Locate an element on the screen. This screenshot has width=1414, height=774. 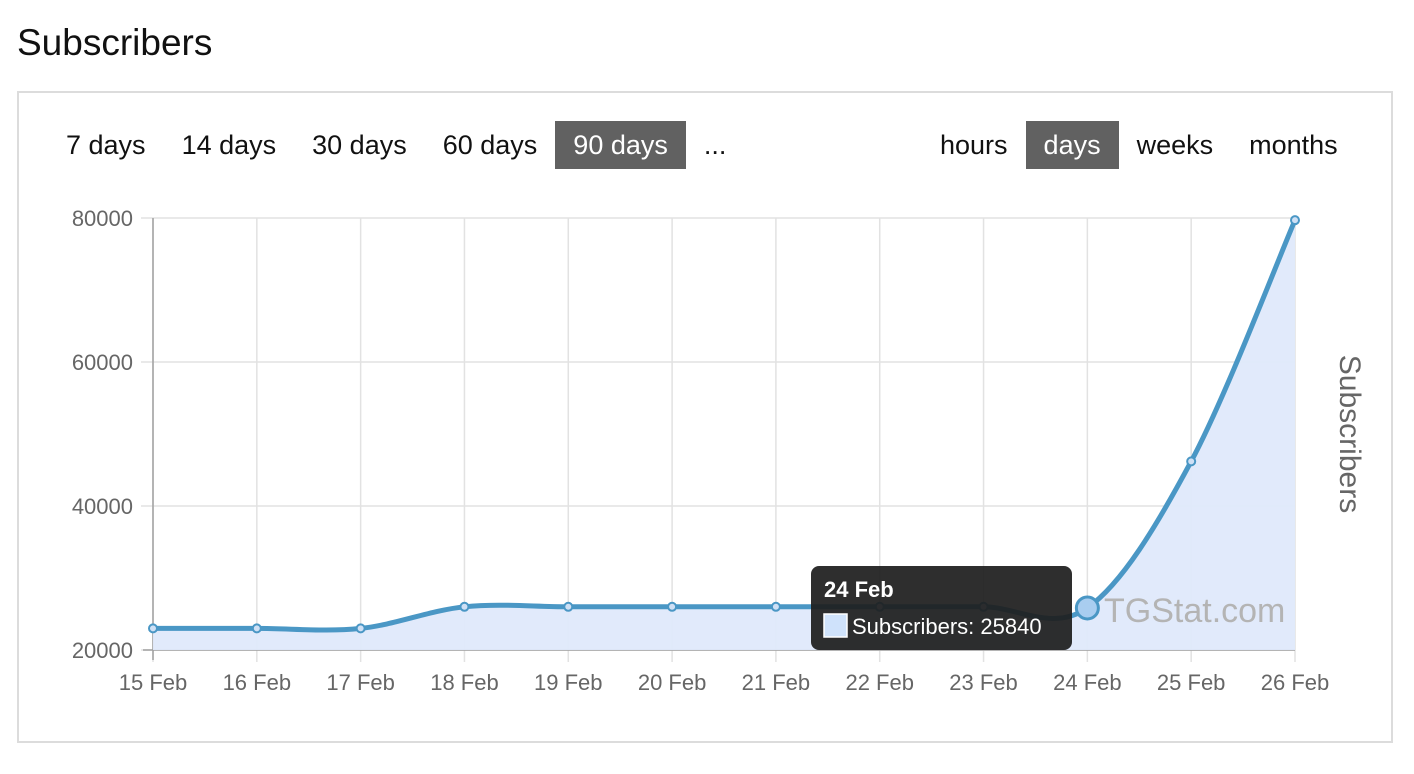
watermark-text: TGStat.com is located at coordinates (1194, 611).